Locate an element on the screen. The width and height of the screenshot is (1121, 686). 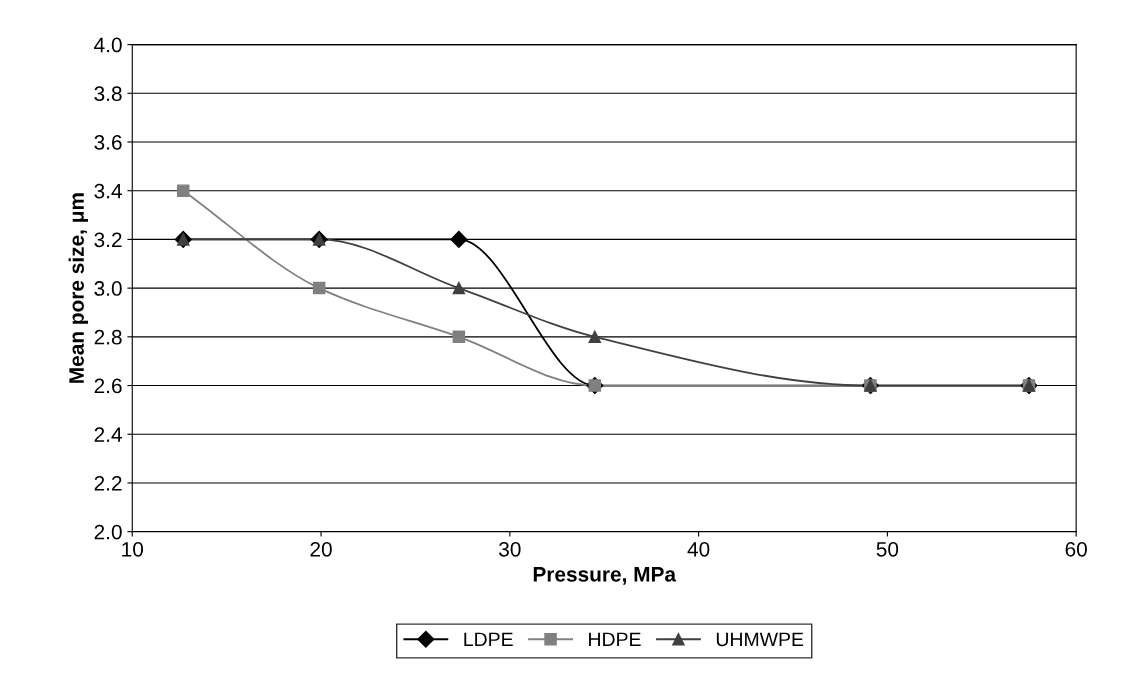
legend-label: LDPE is located at coordinates (488, 639).